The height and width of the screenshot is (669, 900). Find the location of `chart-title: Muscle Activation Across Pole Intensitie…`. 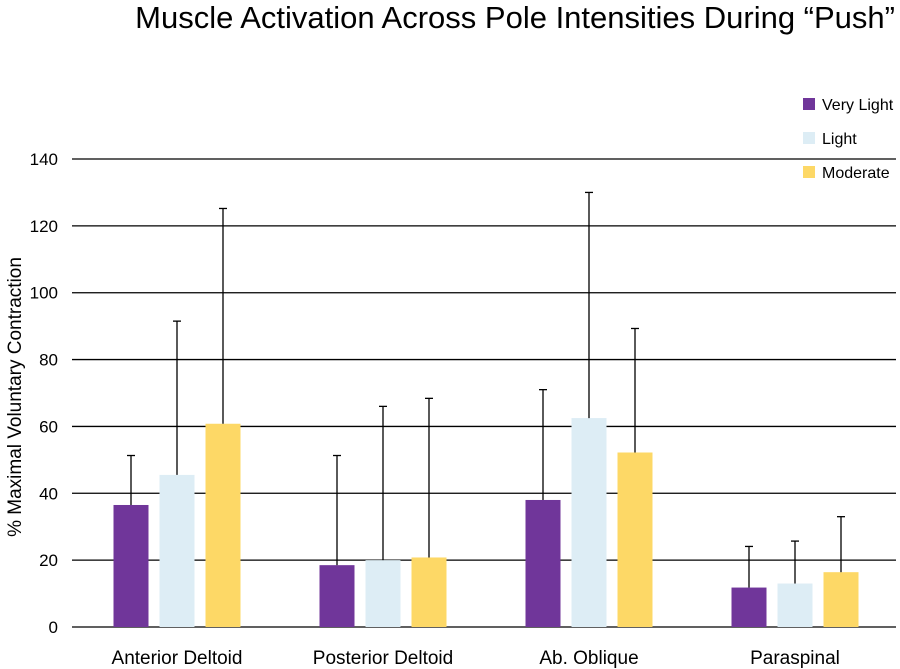

chart-title: Muscle Activation Across Pole Intensitie… is located at coordinates (515, 17).